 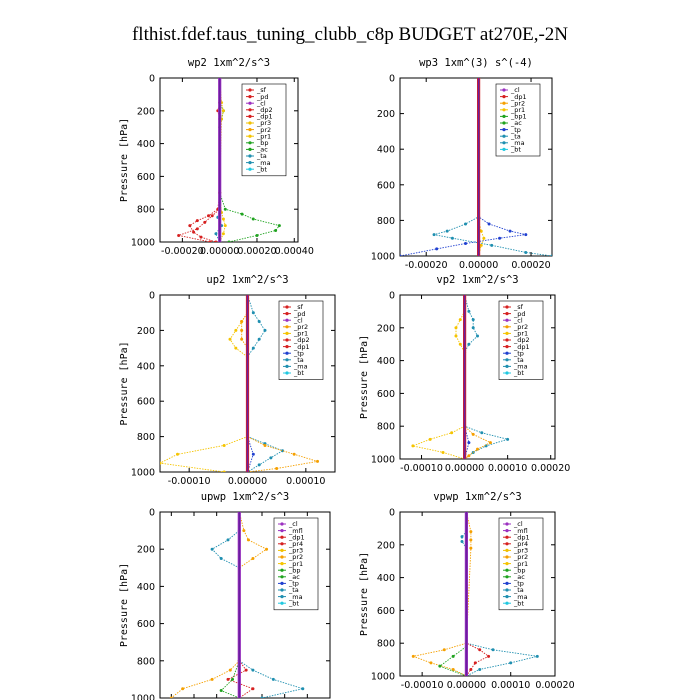 I want to click on legend-label: _dp2, so click(x=264, y=110).